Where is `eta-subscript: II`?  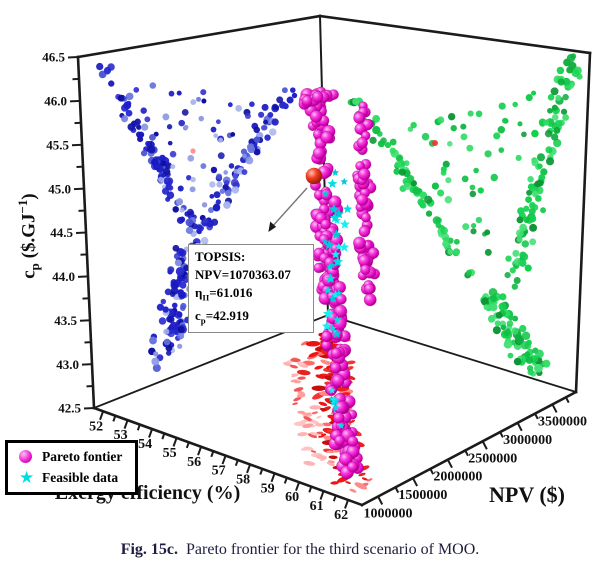
eta-subscript: II is located at coordinates (206, 297).